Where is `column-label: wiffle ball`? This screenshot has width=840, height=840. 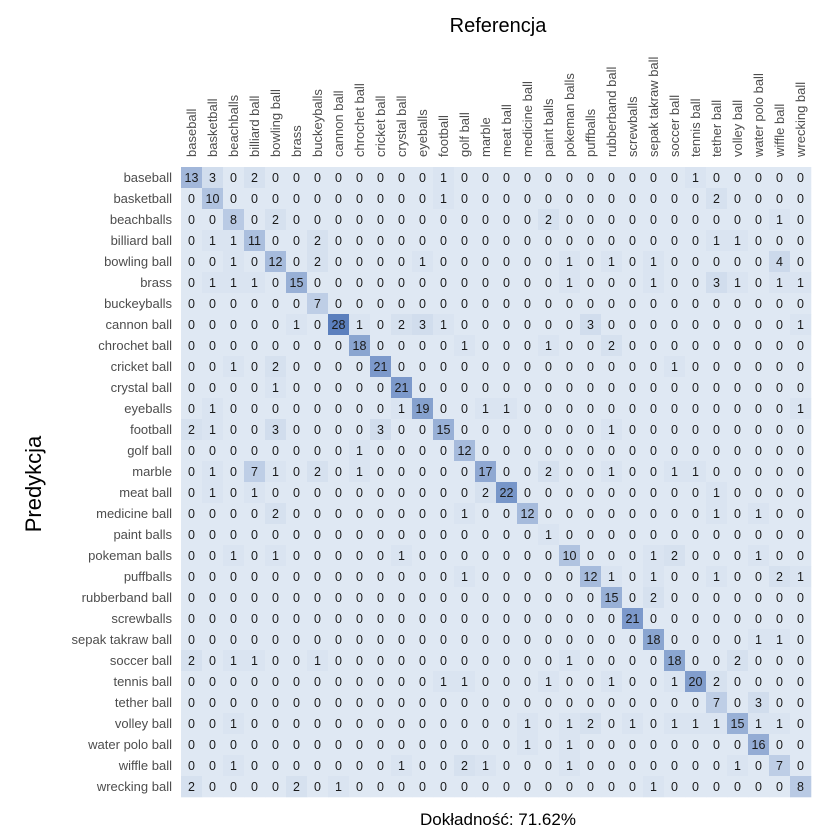 column-label: wiffle ball is located at coordinates (779, 131).